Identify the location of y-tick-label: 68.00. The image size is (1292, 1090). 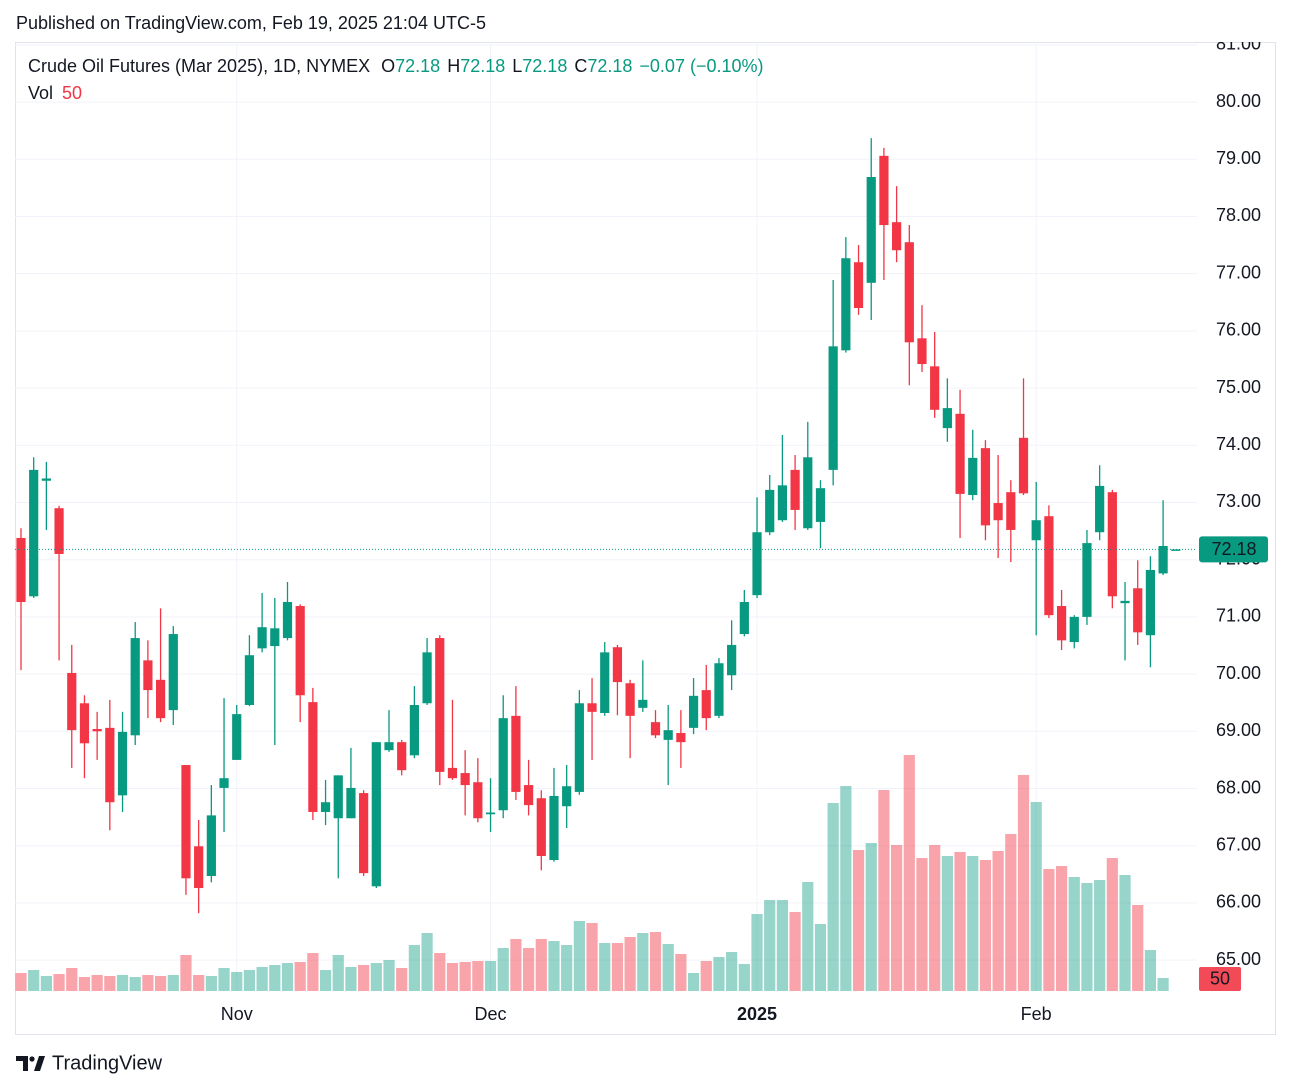
(1238, 787).